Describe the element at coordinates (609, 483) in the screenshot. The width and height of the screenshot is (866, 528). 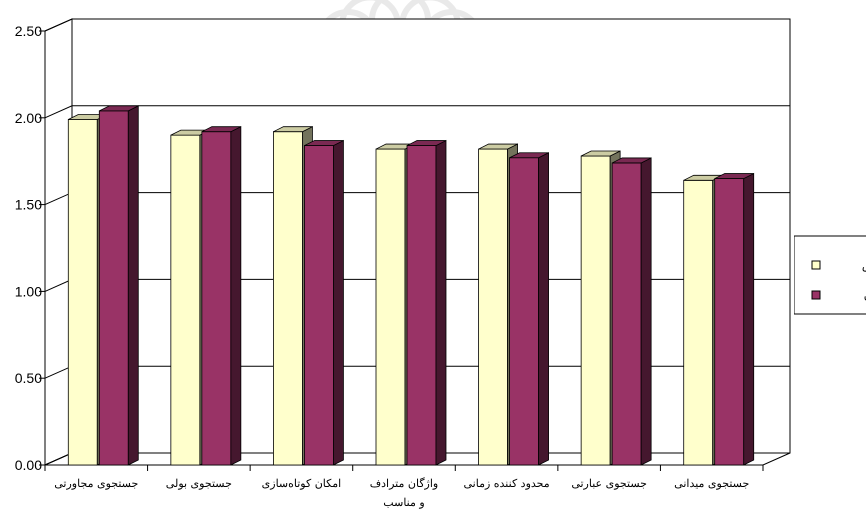
I see `x-tick-label: جستجوی عبارتی` at that location.